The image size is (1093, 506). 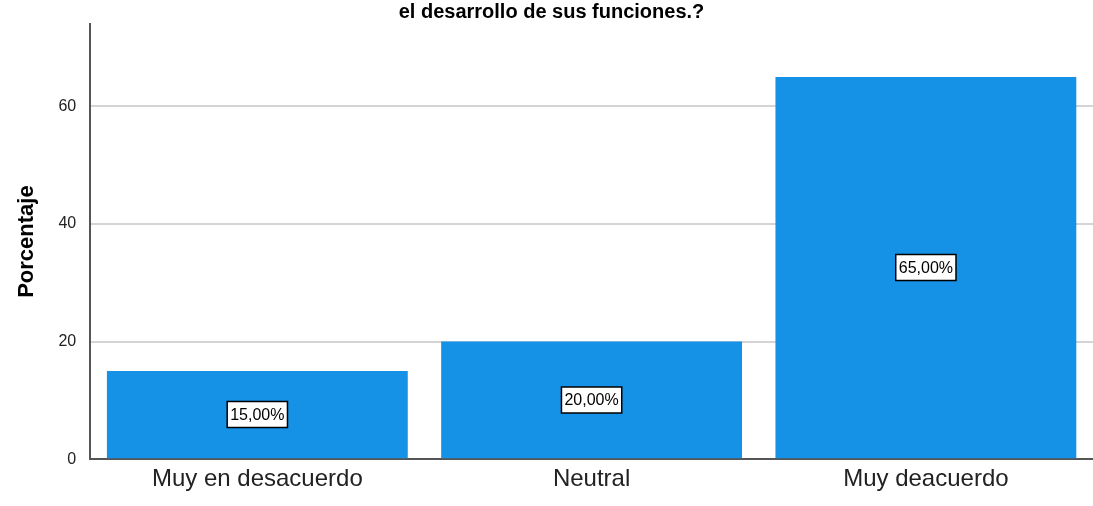 I want to click on y-axis-title: Porcentaje, so click(x=26, y=241).